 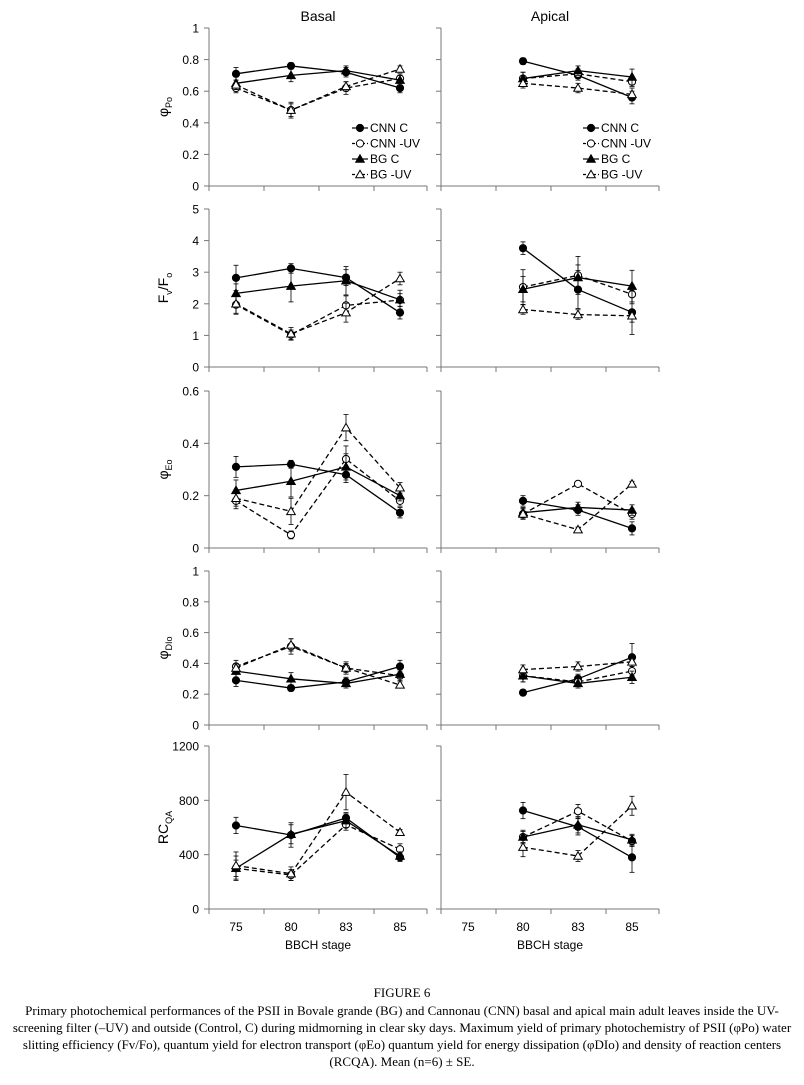 What do you see at coordinates (385, 159) in the screenshot?
I see `legend-label: BG C` at bounding box center [385, 159].